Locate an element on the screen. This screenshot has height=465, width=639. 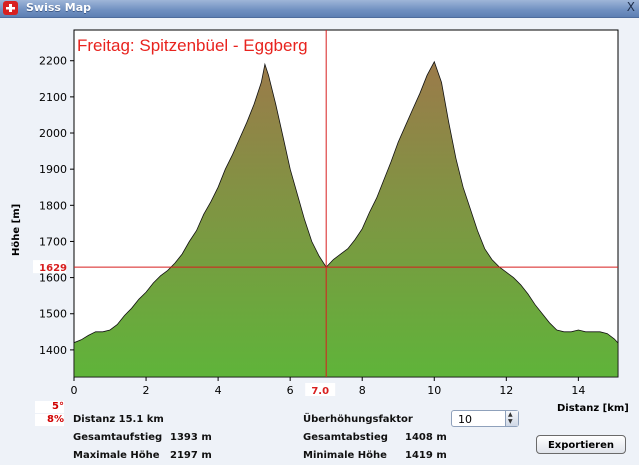
window-title-bar: Swiss Map X is located at coordinates (319, 9).